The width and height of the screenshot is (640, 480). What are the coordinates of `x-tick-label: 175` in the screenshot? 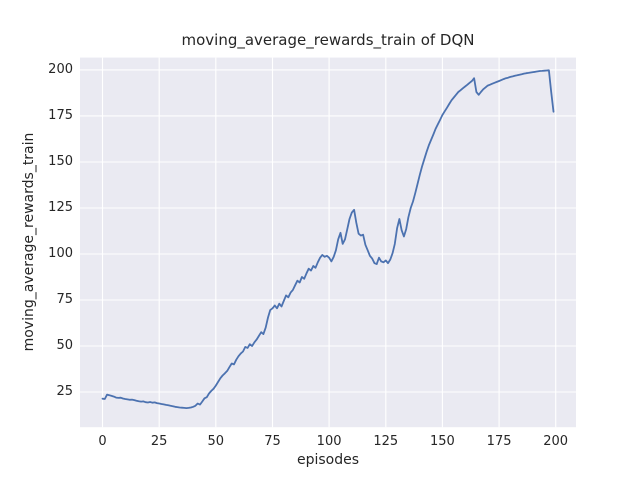 It's located at (499, 441).